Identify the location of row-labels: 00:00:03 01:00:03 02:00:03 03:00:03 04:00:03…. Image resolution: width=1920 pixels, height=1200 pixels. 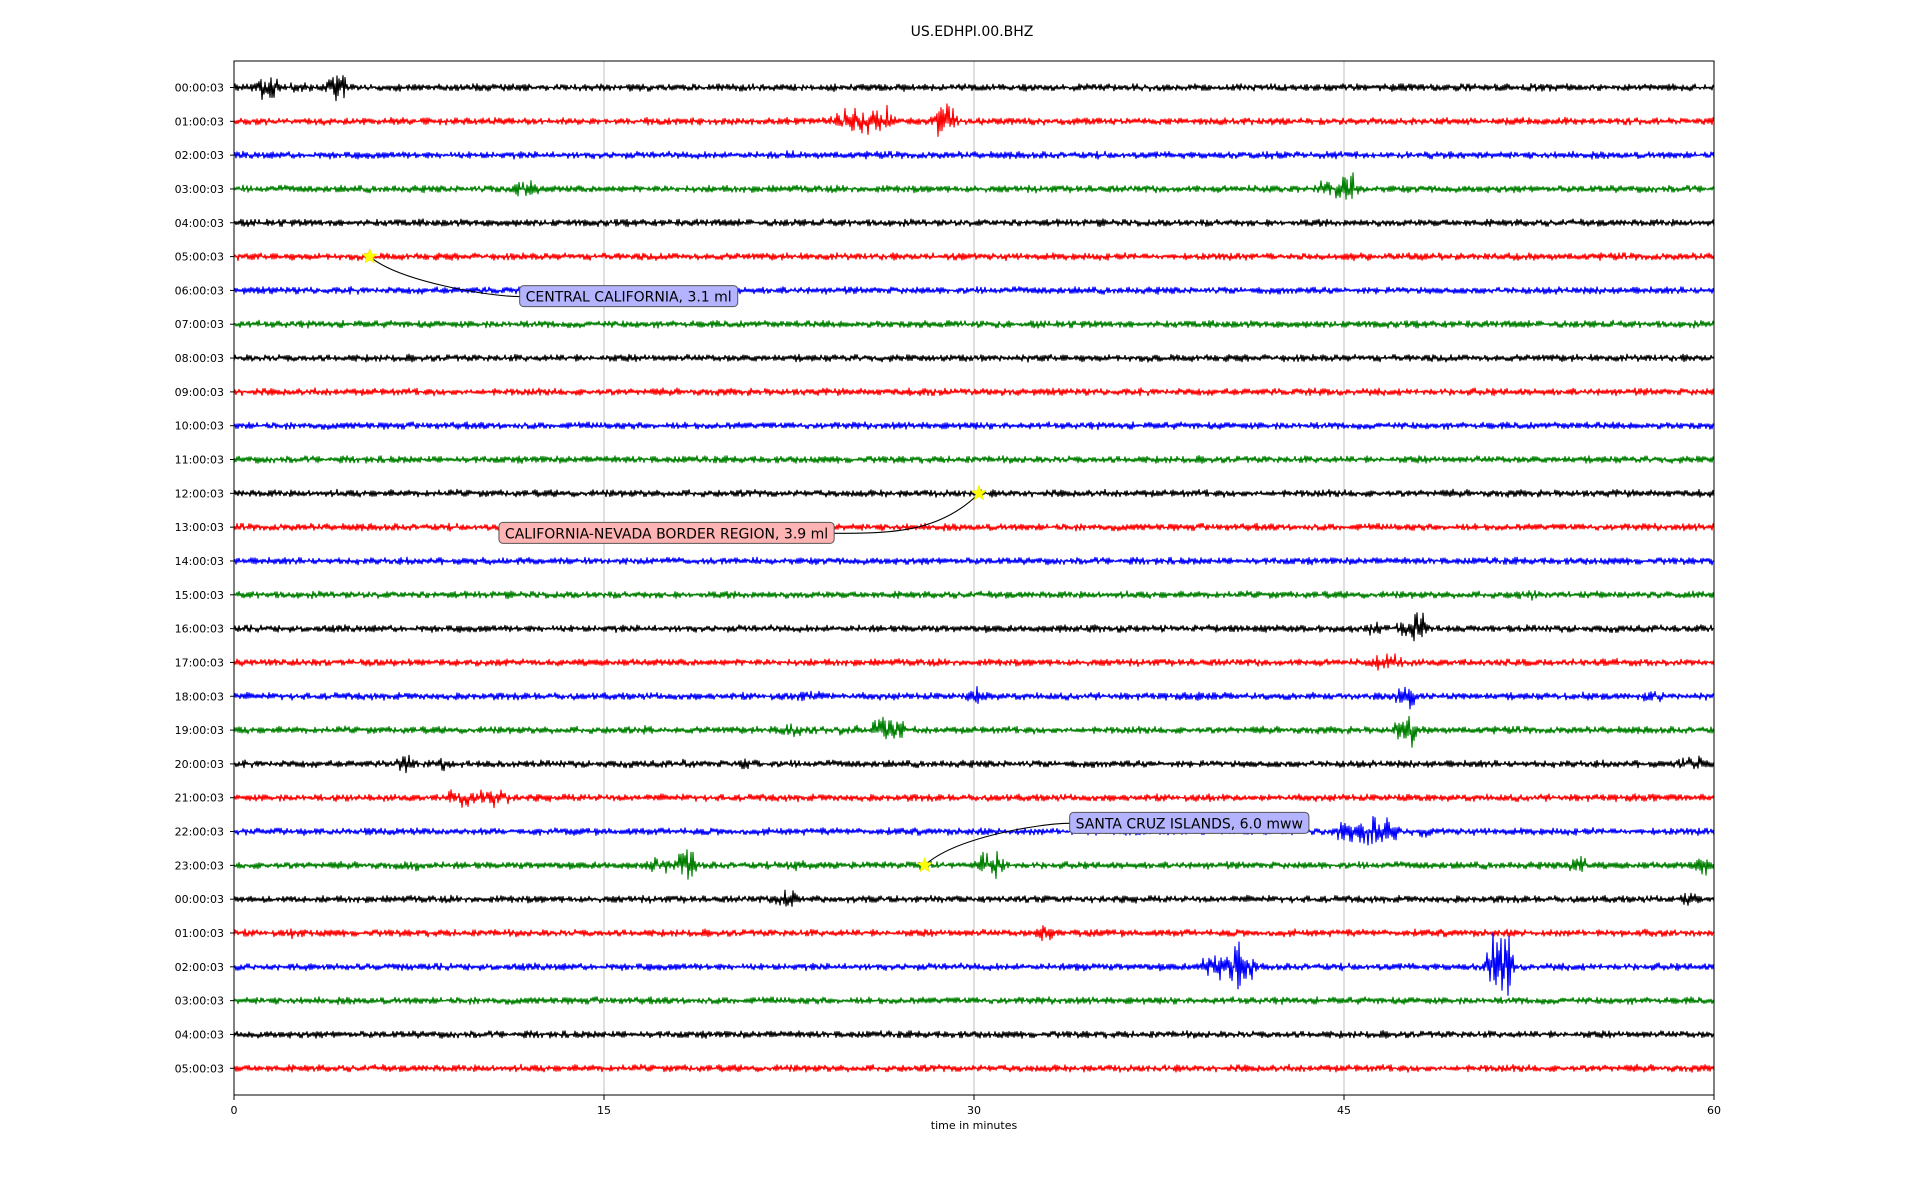
(204, 578).